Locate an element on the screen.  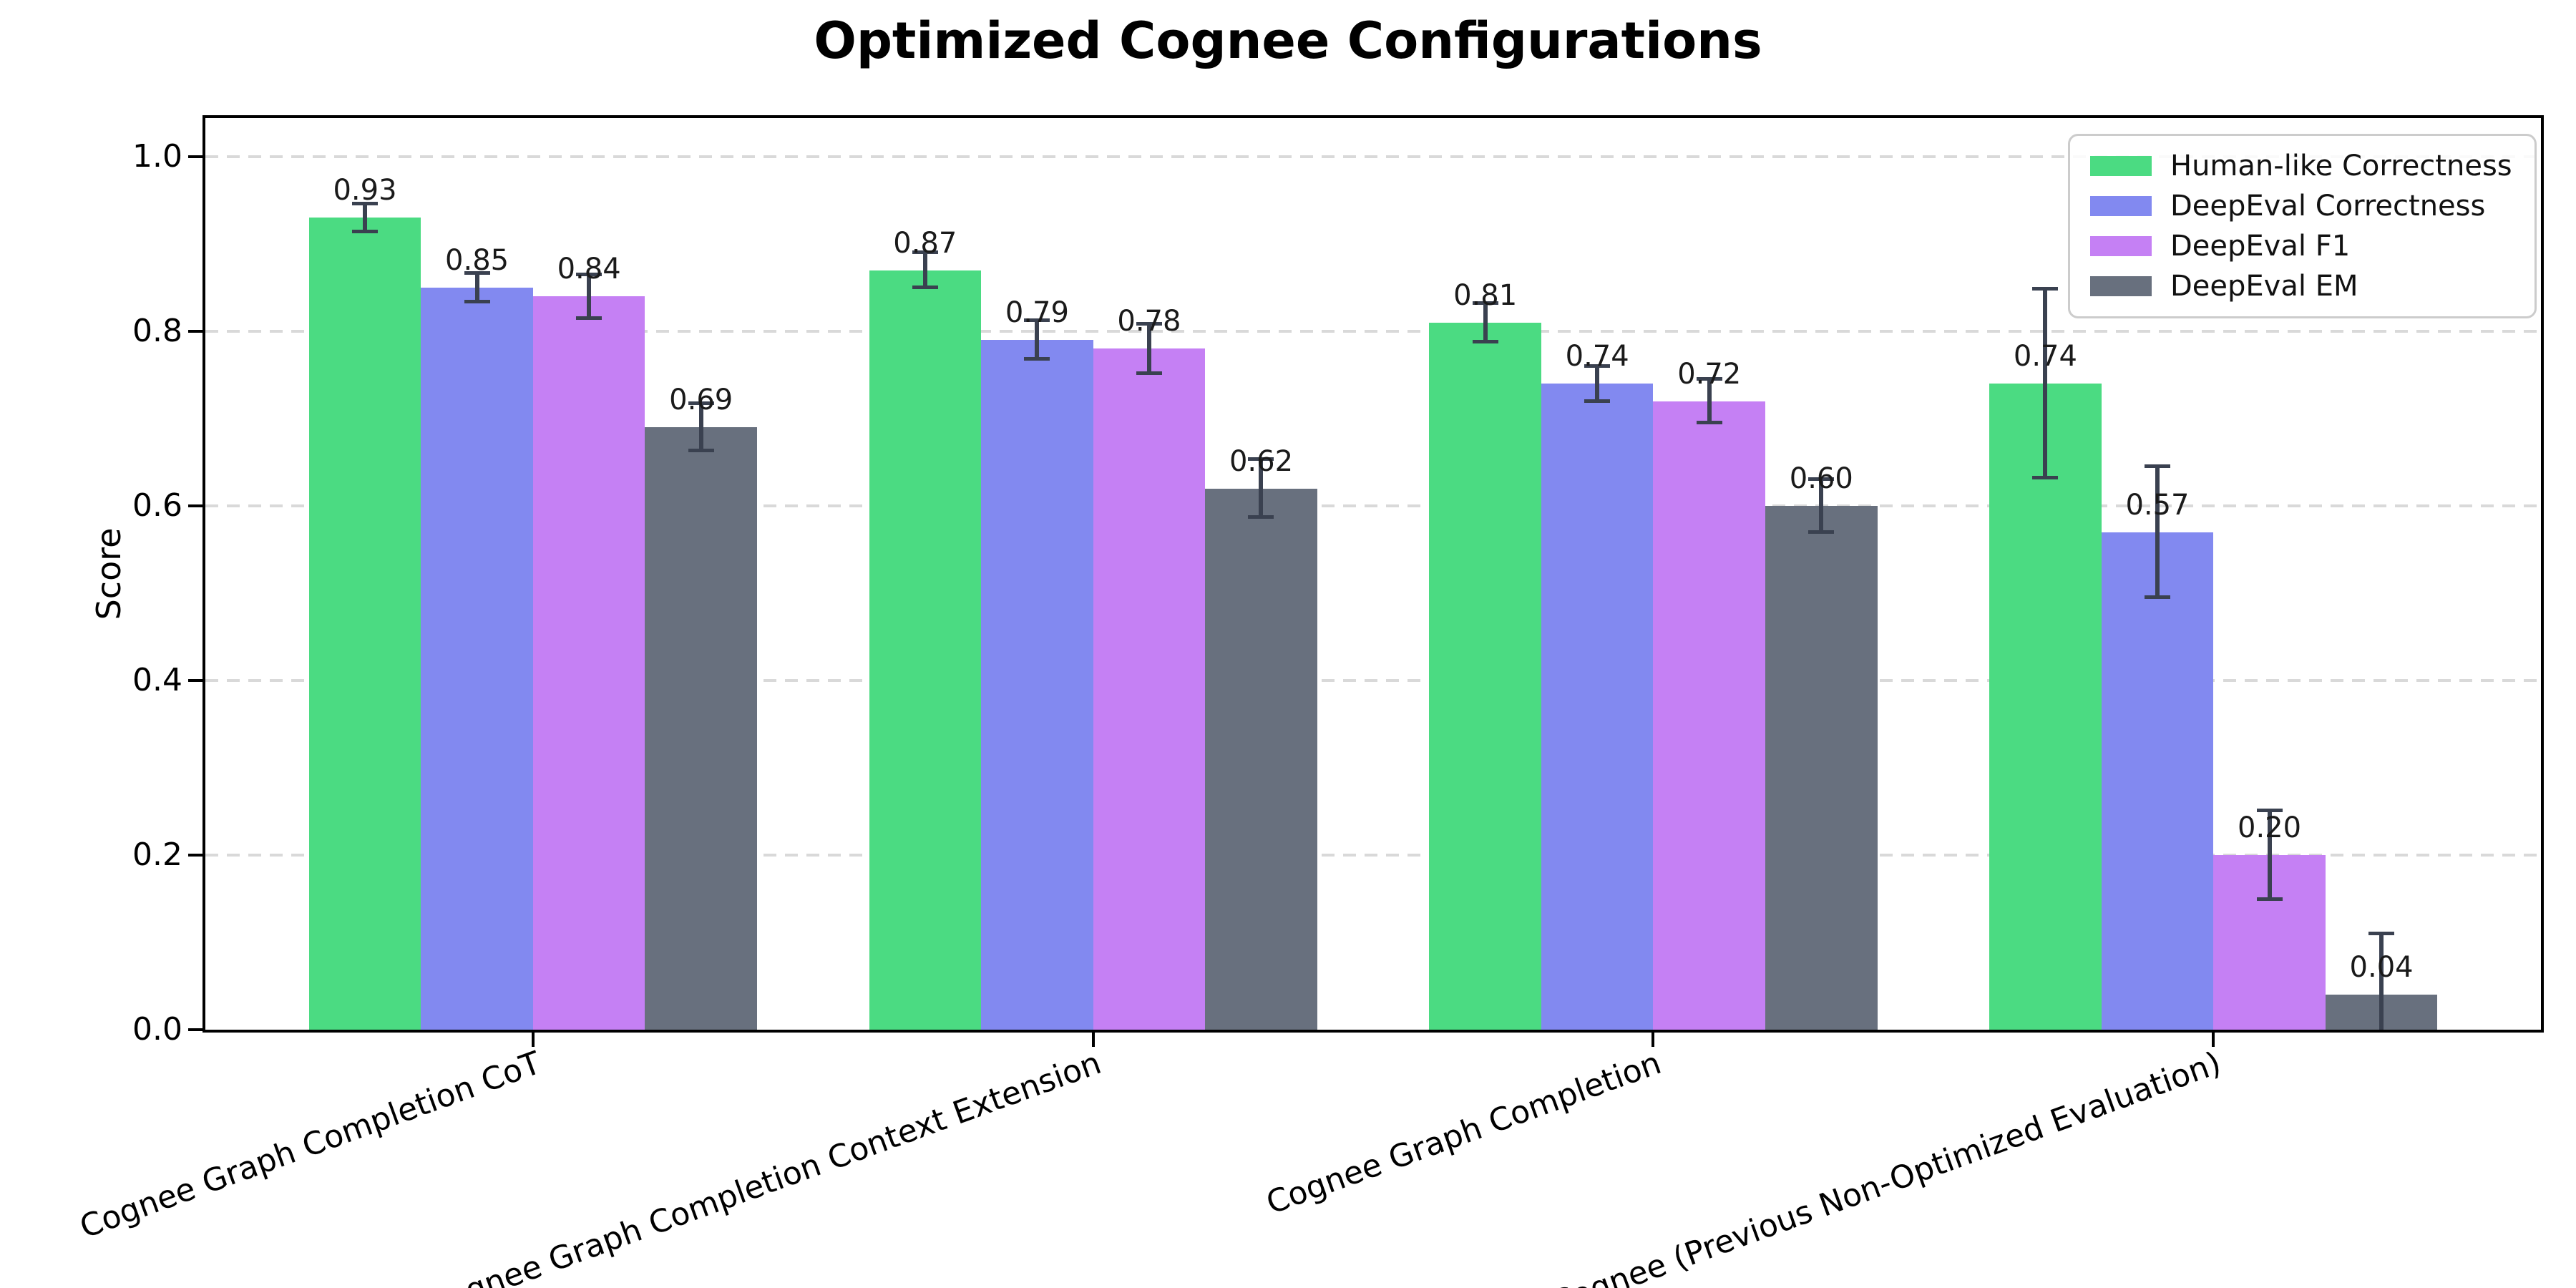
bar-value-label: 0.78 is located at coordinates (1149, 321).